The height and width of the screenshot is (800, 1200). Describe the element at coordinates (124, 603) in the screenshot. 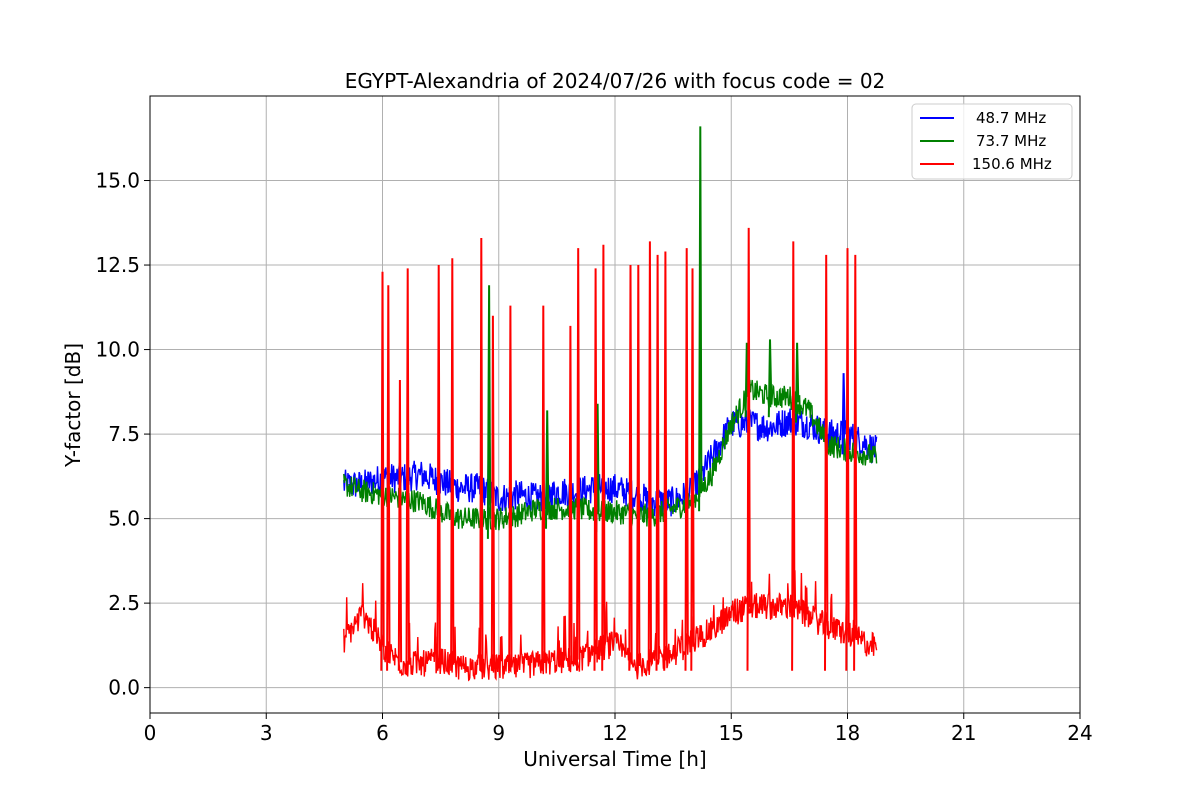

I see `y-tick-label: 2.5` at that location.